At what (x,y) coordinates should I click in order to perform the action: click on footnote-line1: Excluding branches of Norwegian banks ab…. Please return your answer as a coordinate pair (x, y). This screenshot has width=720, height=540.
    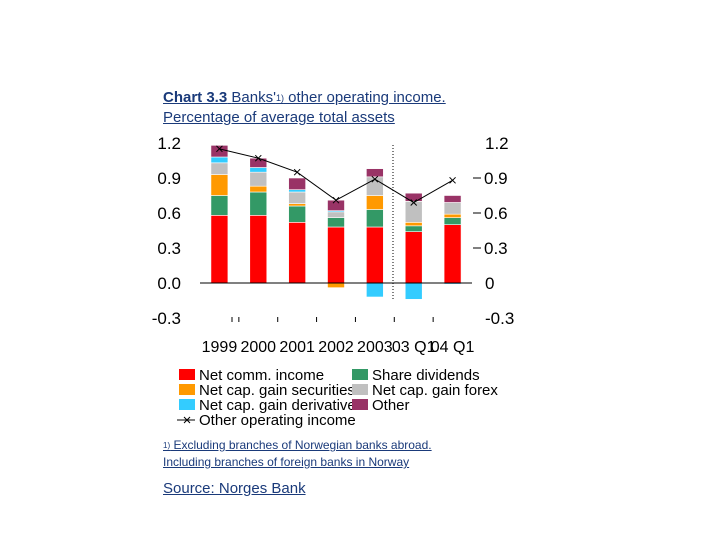
    Looking at the image, I should click on (301, 445).